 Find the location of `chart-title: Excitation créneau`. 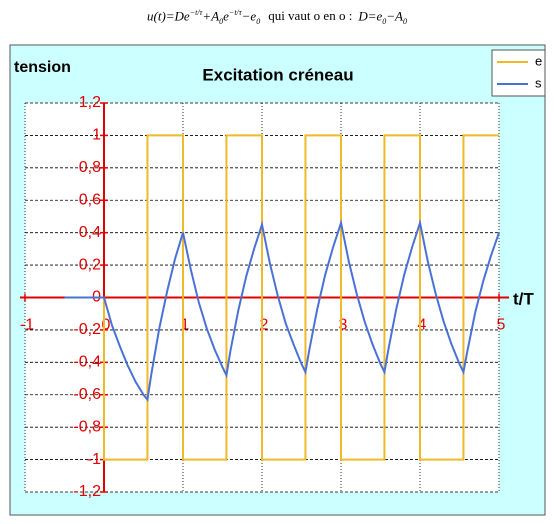

chart-title: Excitation créneau is located at coordinates (277, 74).